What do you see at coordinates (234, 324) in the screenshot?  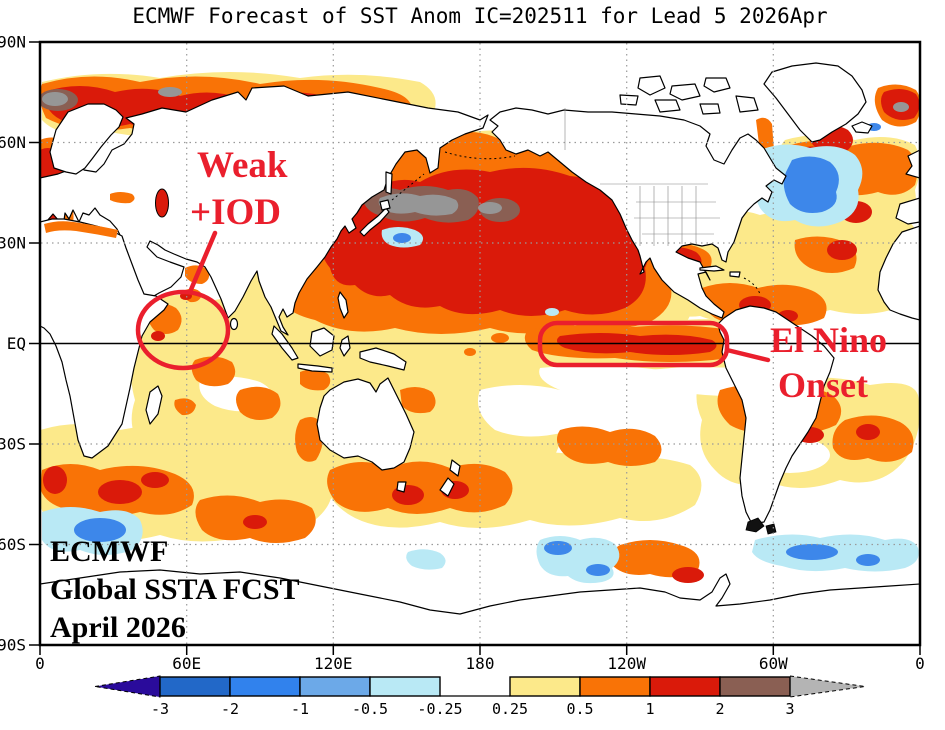 I see `sri-lanka` at bounding box center [234, 324].